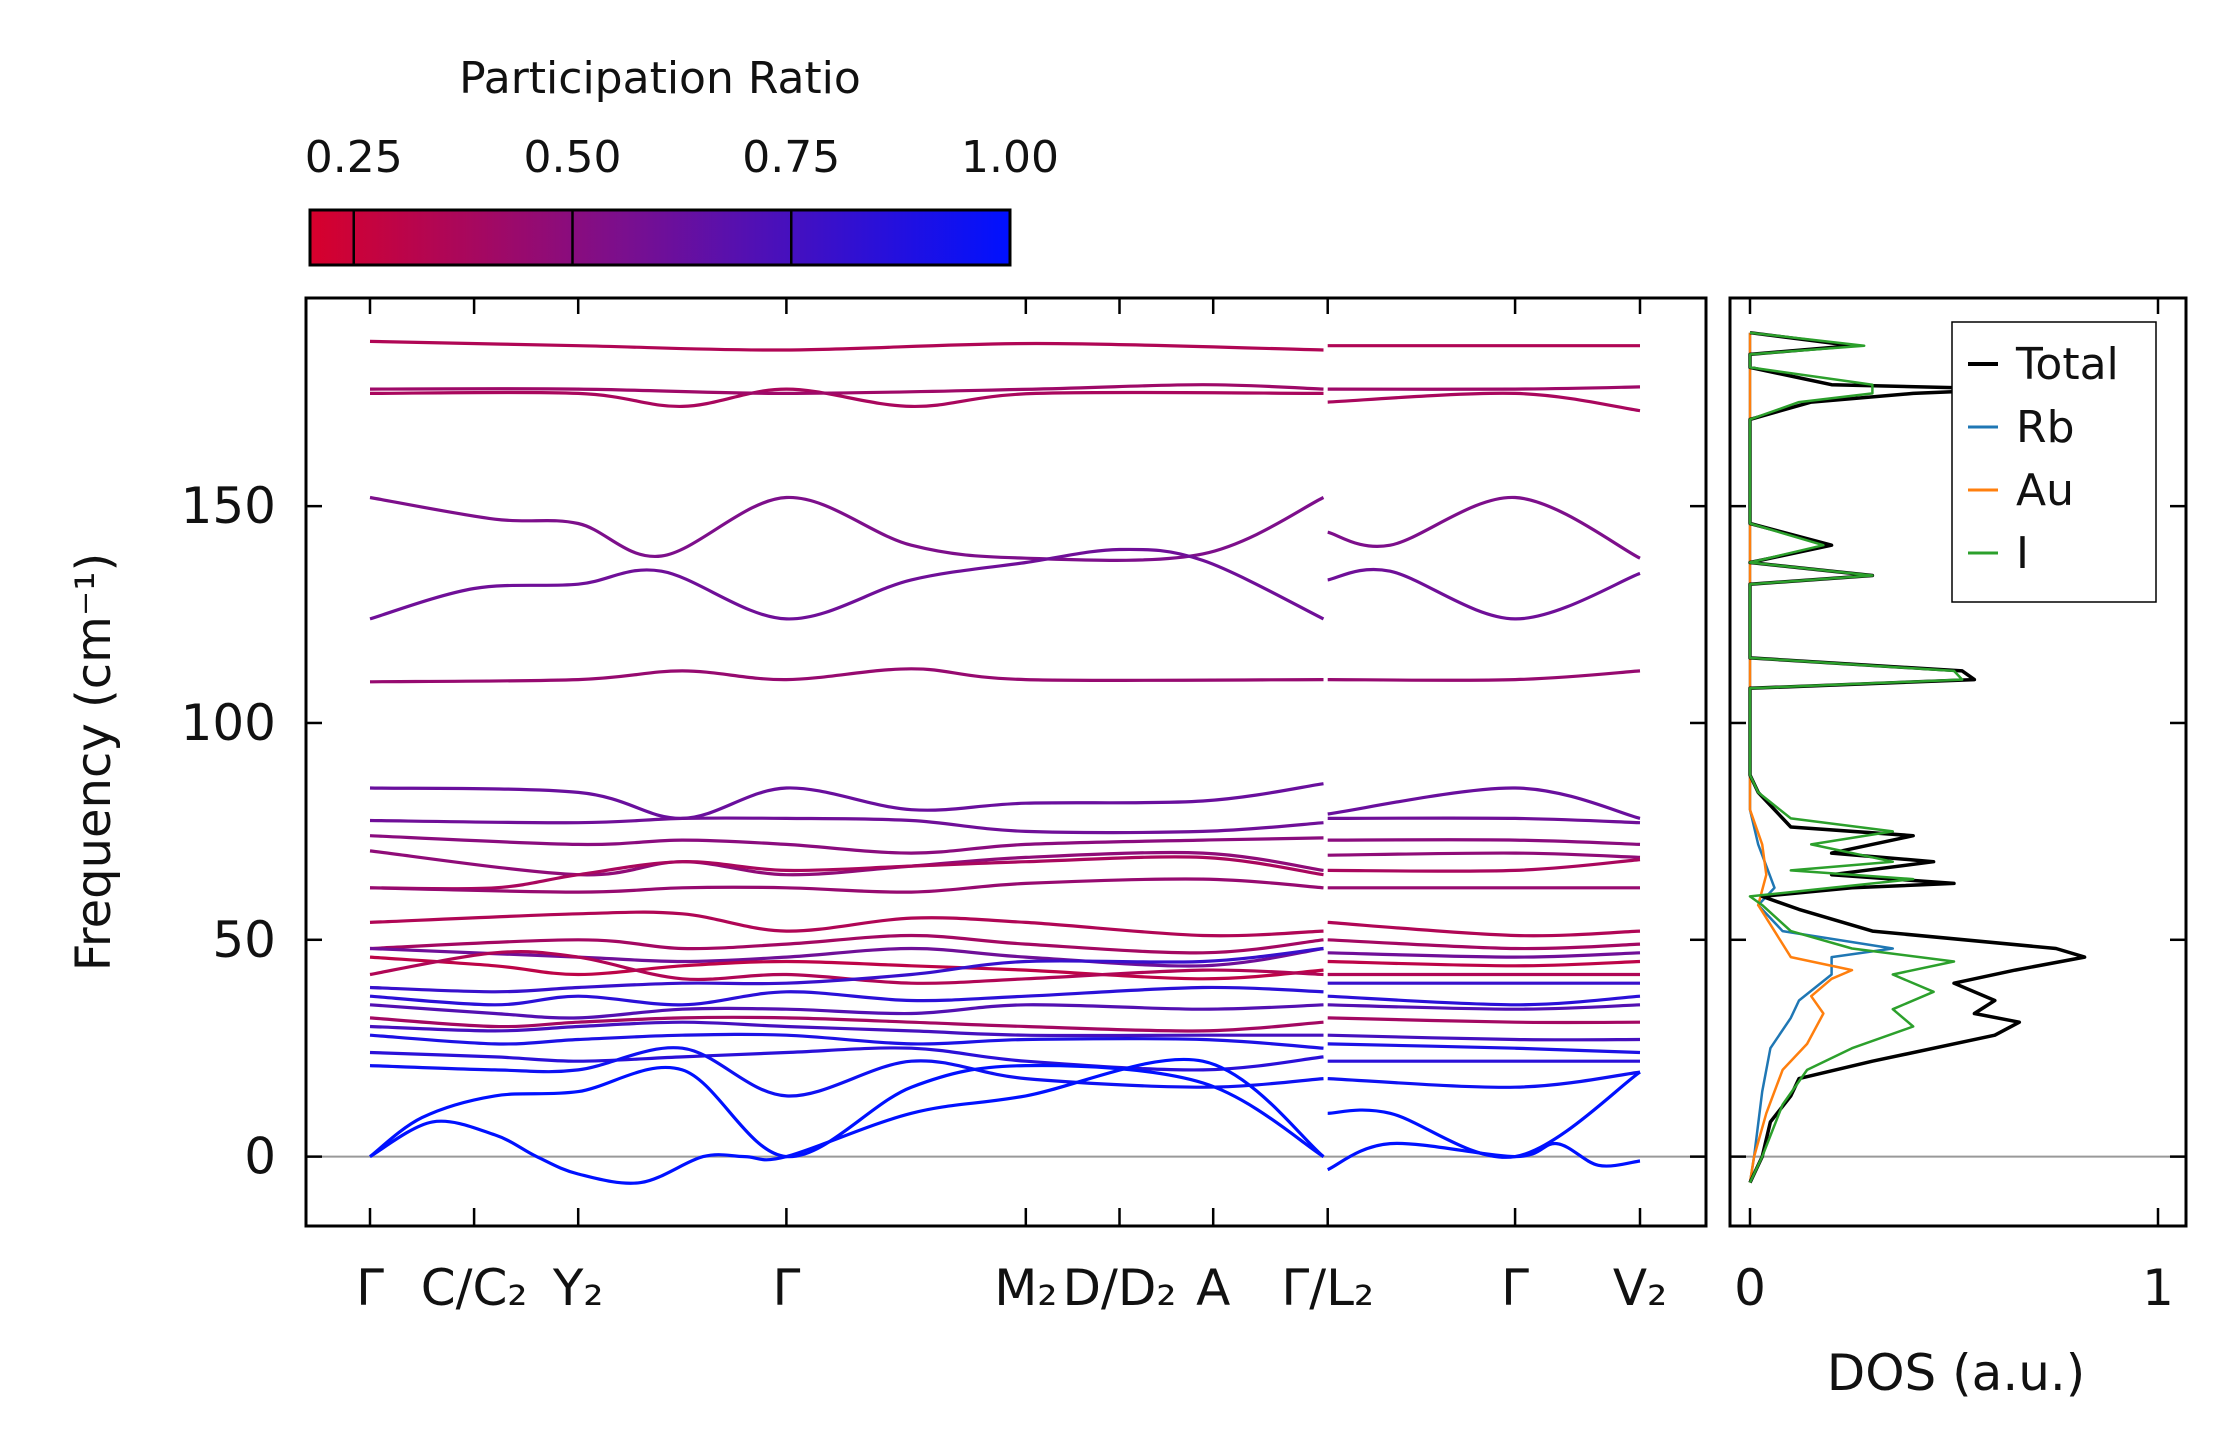 The image size is (2222, 1455). Describe the element at coordinates (1750, 1288) in the screenshot. I see `dos-x-tick-label: 0` at that location.